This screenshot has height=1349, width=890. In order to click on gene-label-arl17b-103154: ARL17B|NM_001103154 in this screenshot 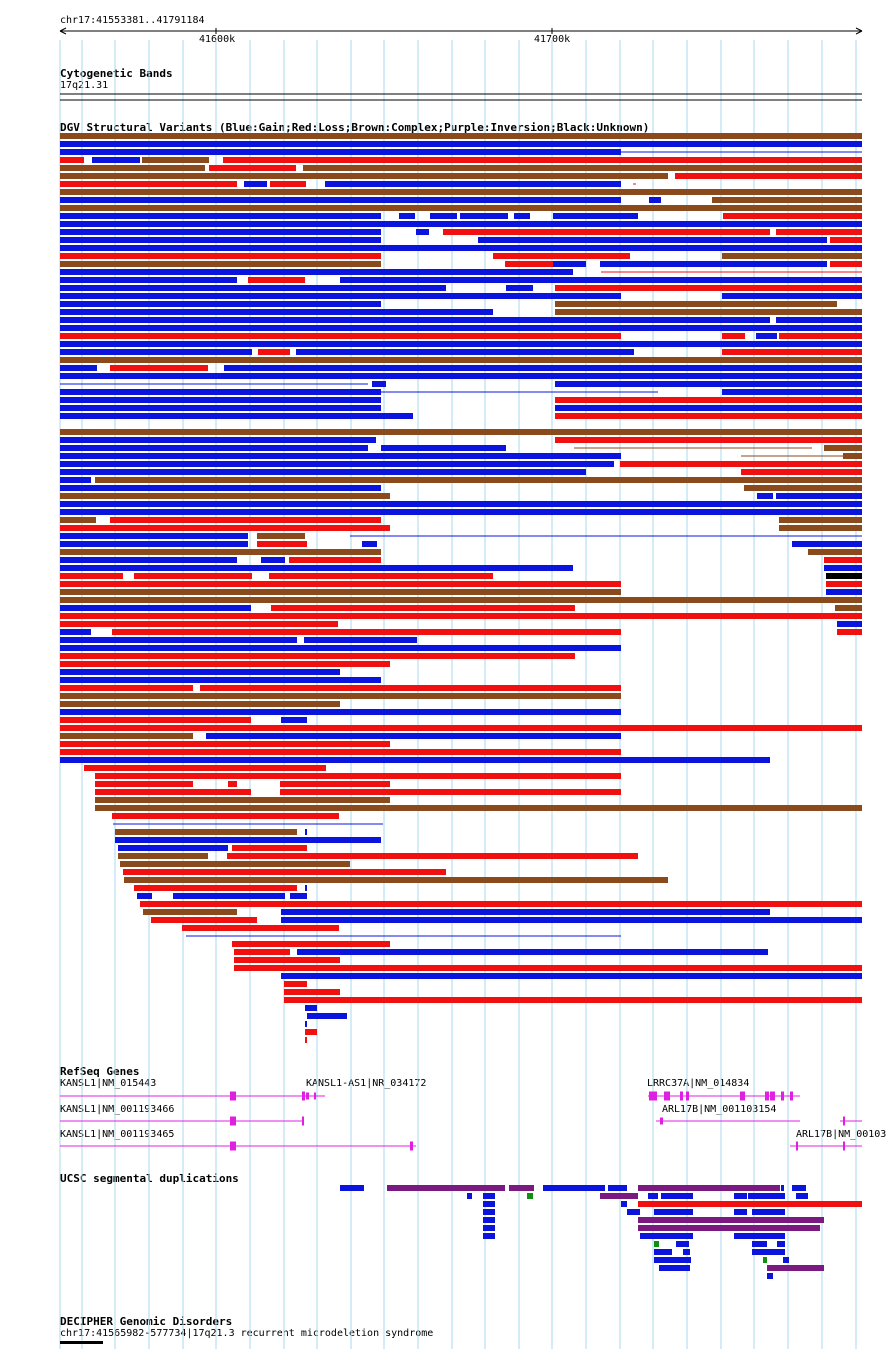, I will do `click(719, 1109)`.